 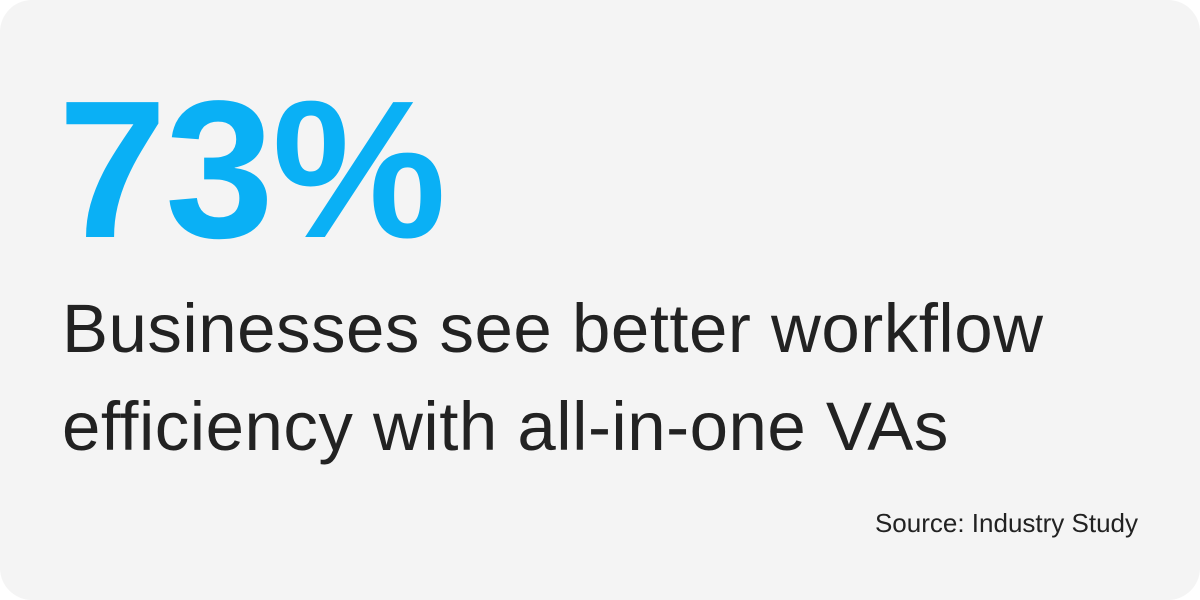 What do you see at coordinates (505, 426) in the screenshot?
I see `description-line: efficiency with all-in-one VAs` at bounding box center [505, 426].